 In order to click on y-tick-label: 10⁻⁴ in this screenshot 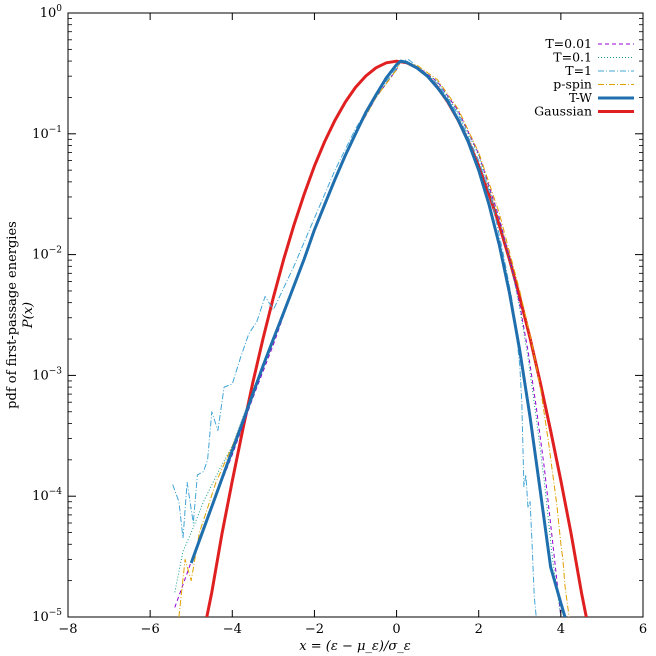, I will do `click(47, 495)`.